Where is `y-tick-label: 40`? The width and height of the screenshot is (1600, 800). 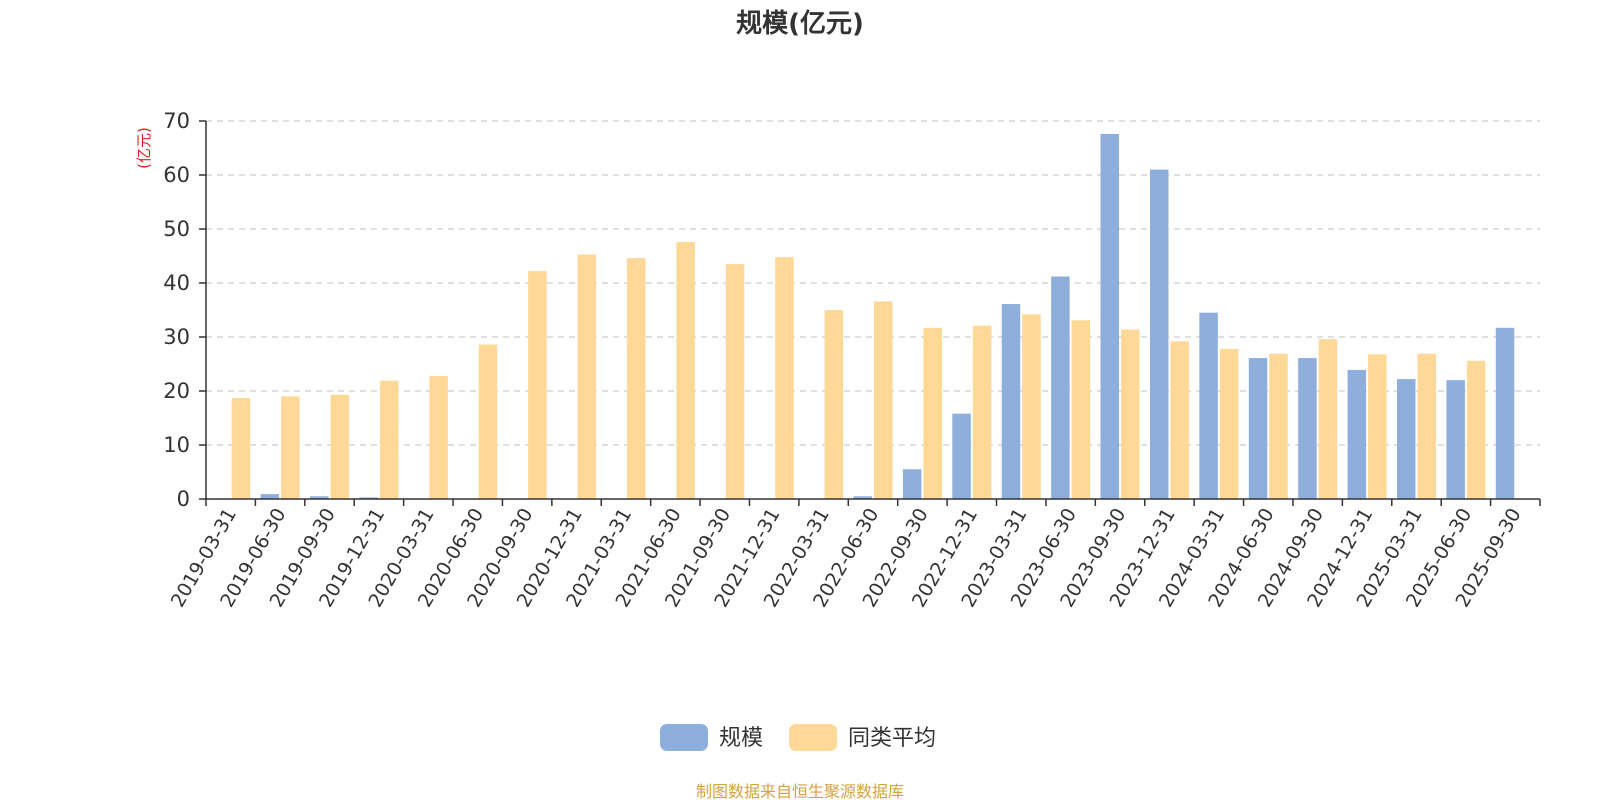 y-tick-label: 40 is located at coordinates (176, 283).